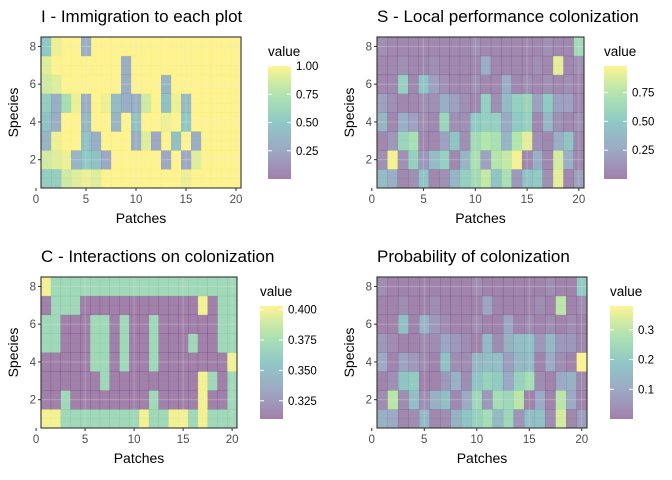  I want to click on y-tick-label: 2, so click(33, 401).